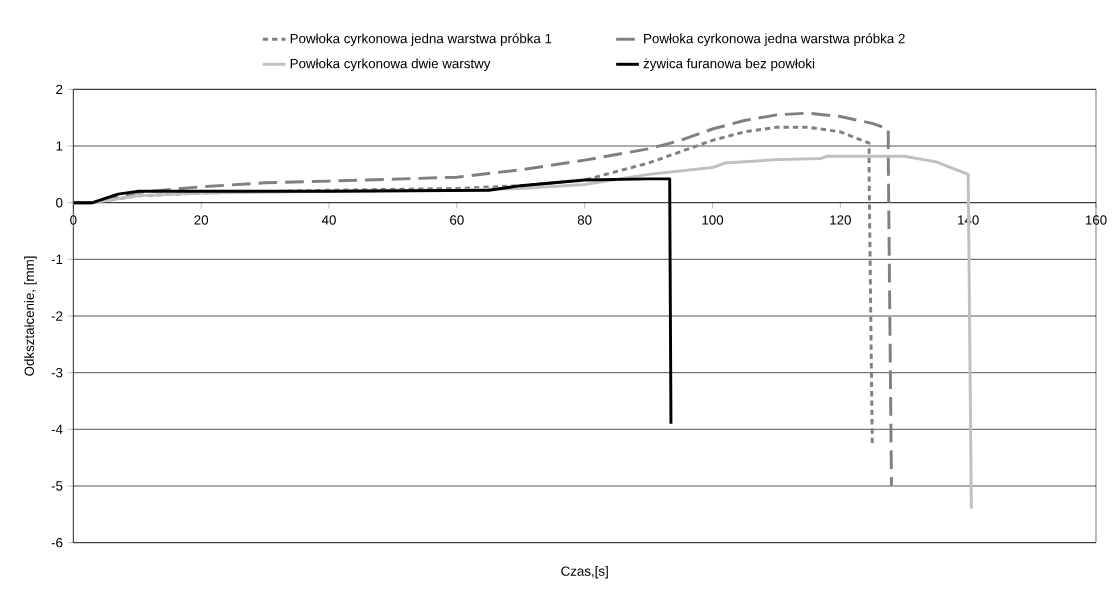  I want to click on legend-label: Powłoka cyrkonowa dwie warstwy, so click(390, 65).